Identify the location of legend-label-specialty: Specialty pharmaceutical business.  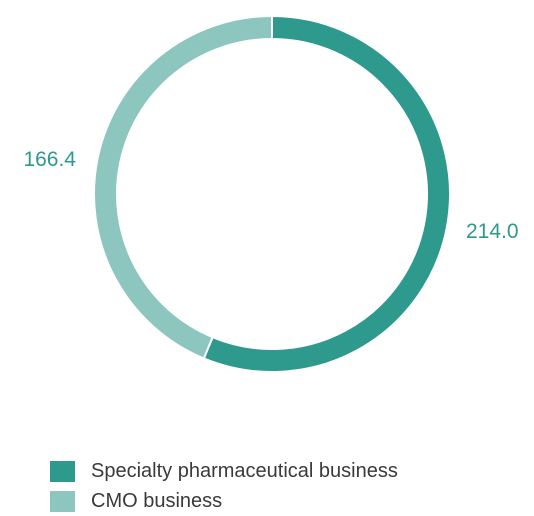
(244, 470).